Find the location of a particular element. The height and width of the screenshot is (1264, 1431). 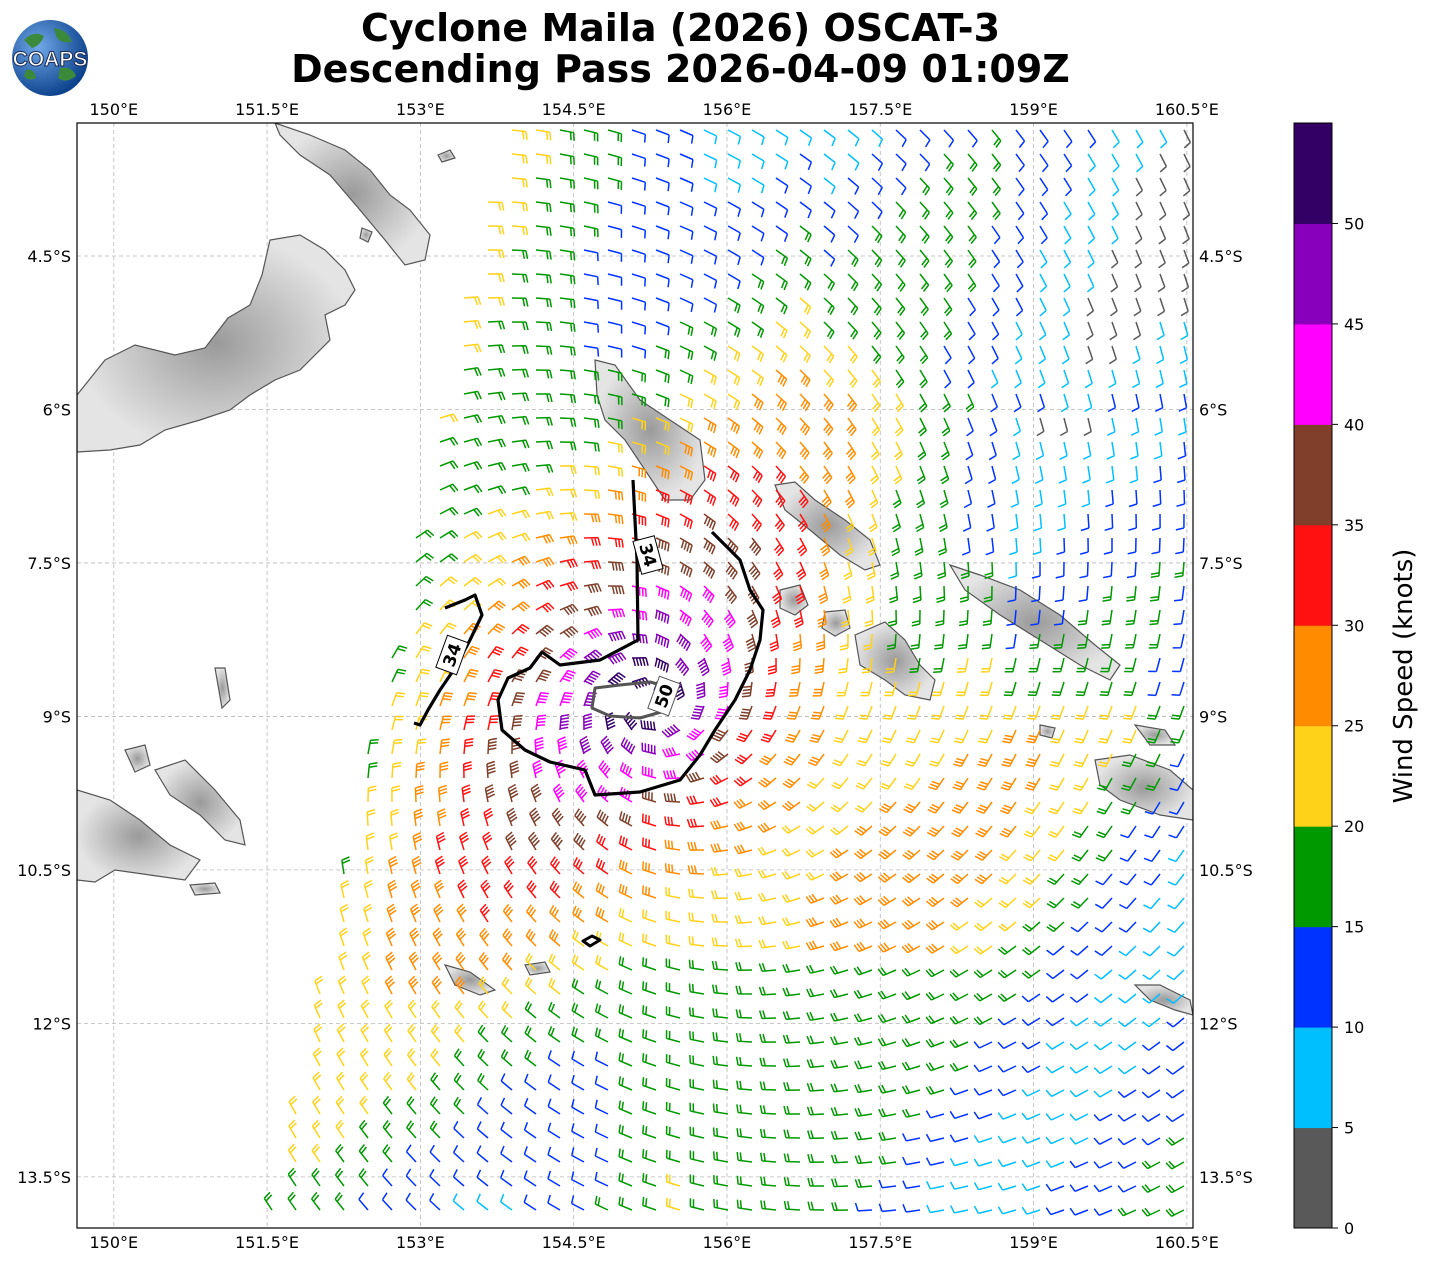

lon-tick-label-top: 156°E is located at coordinates (727, 109).